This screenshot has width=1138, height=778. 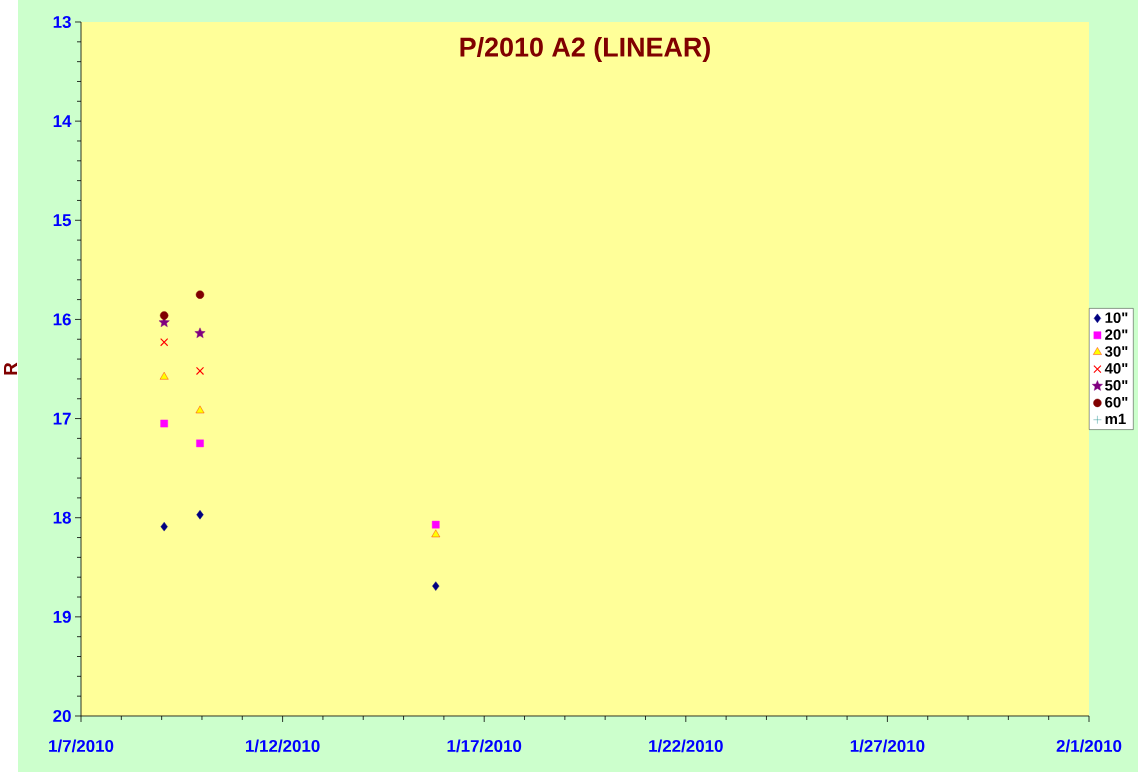 What do you see at coordinates (62, 418) in the screenshot?
I see `y-tick-label: 17` at bounding box center [62, 418].